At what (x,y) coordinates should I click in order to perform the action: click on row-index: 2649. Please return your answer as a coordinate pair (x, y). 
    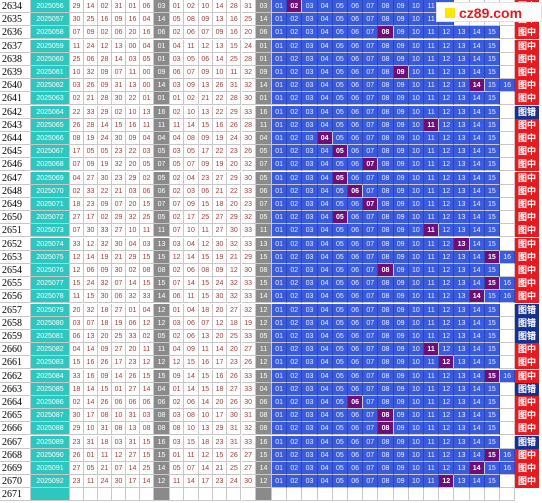
    Looking at the image, I should click on (15, 204).